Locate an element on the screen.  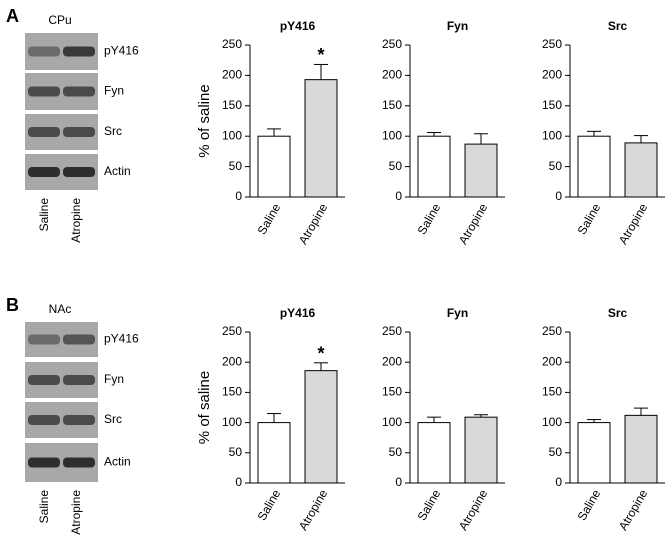
panel-label: A is located at coordinates (12, 16).